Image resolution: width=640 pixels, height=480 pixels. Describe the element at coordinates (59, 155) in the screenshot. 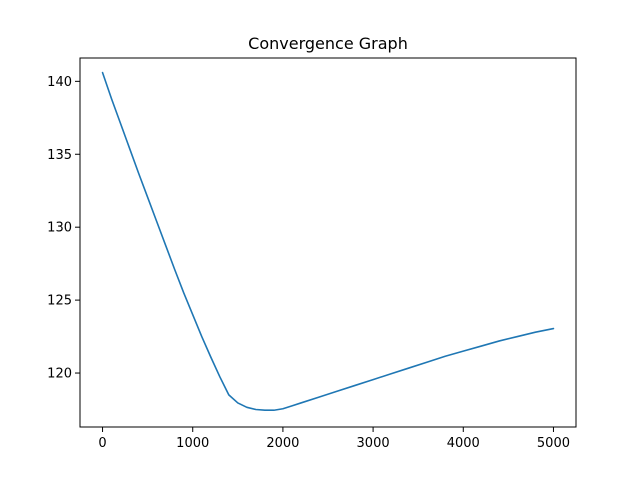

I see `y-tick-label: 135` at that location.